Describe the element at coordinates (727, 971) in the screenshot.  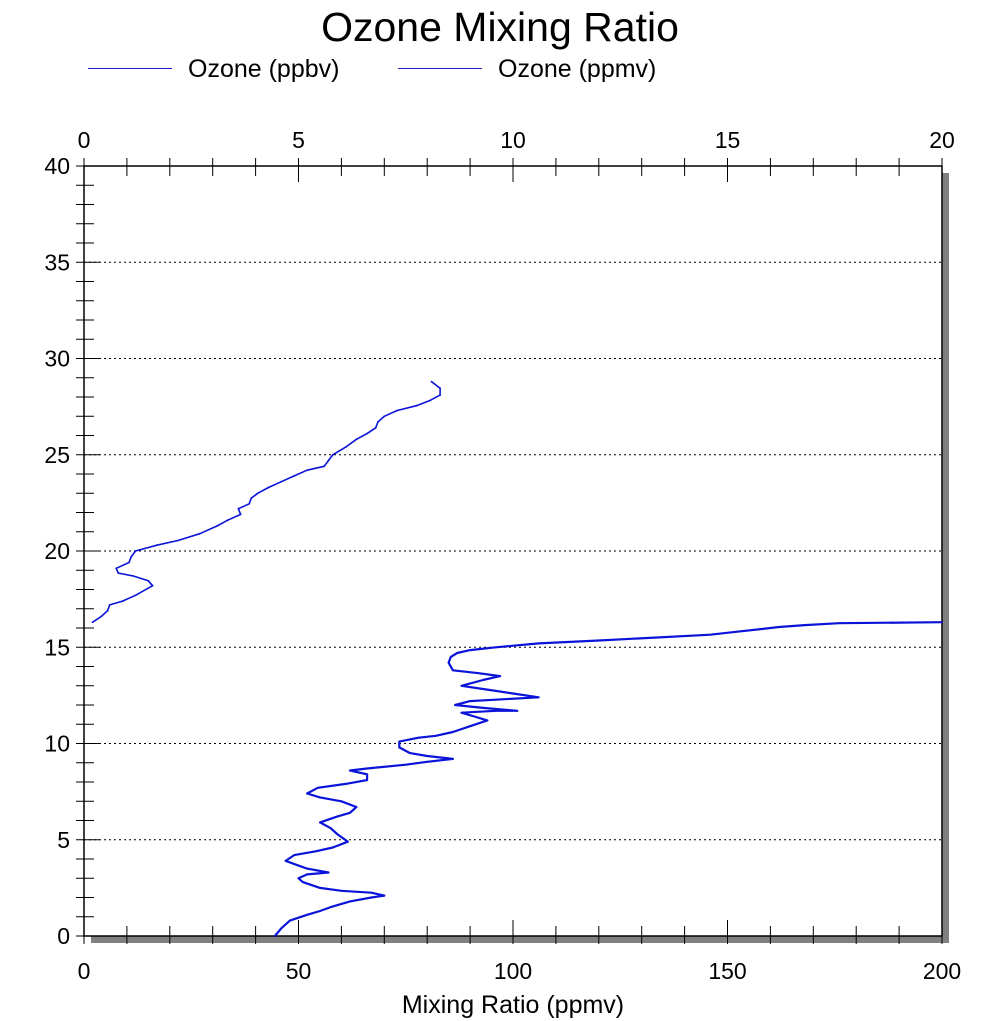
I see `x-bottom-tick-label-150: 150` at that location.